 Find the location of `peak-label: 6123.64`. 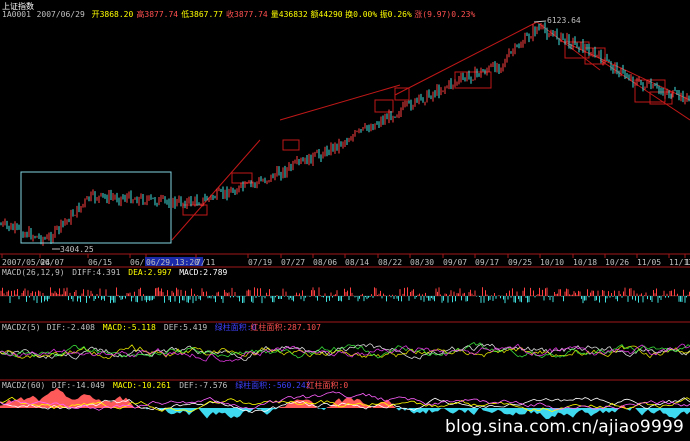

peak-label: 6123.64 is located at coordinates (564, 20).